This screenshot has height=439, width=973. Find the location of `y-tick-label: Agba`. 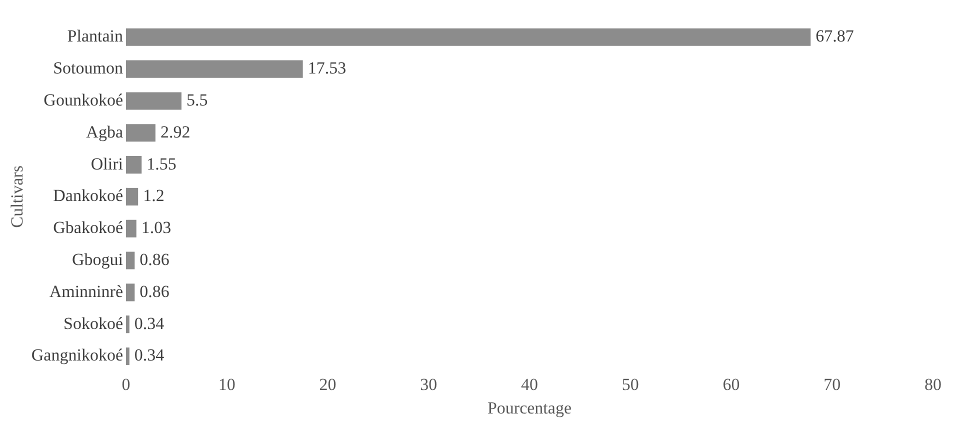

y-tick-label: Agba is located at coordinates (105, 132).